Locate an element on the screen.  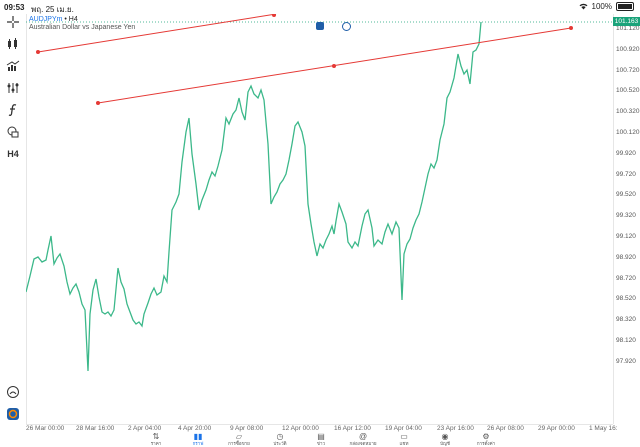
tab-item: ▤ ข่าว is located at coordinates (321, 440).